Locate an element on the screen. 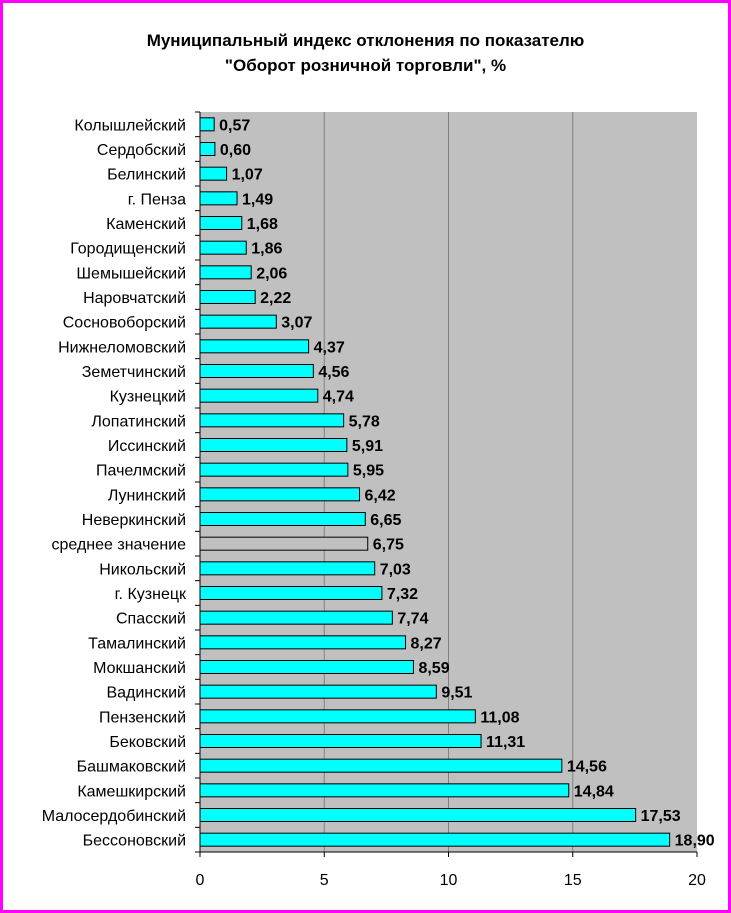 This screenshot has height=913, width=731. category-label: Земетчинский is located at coordinates (134, 372).